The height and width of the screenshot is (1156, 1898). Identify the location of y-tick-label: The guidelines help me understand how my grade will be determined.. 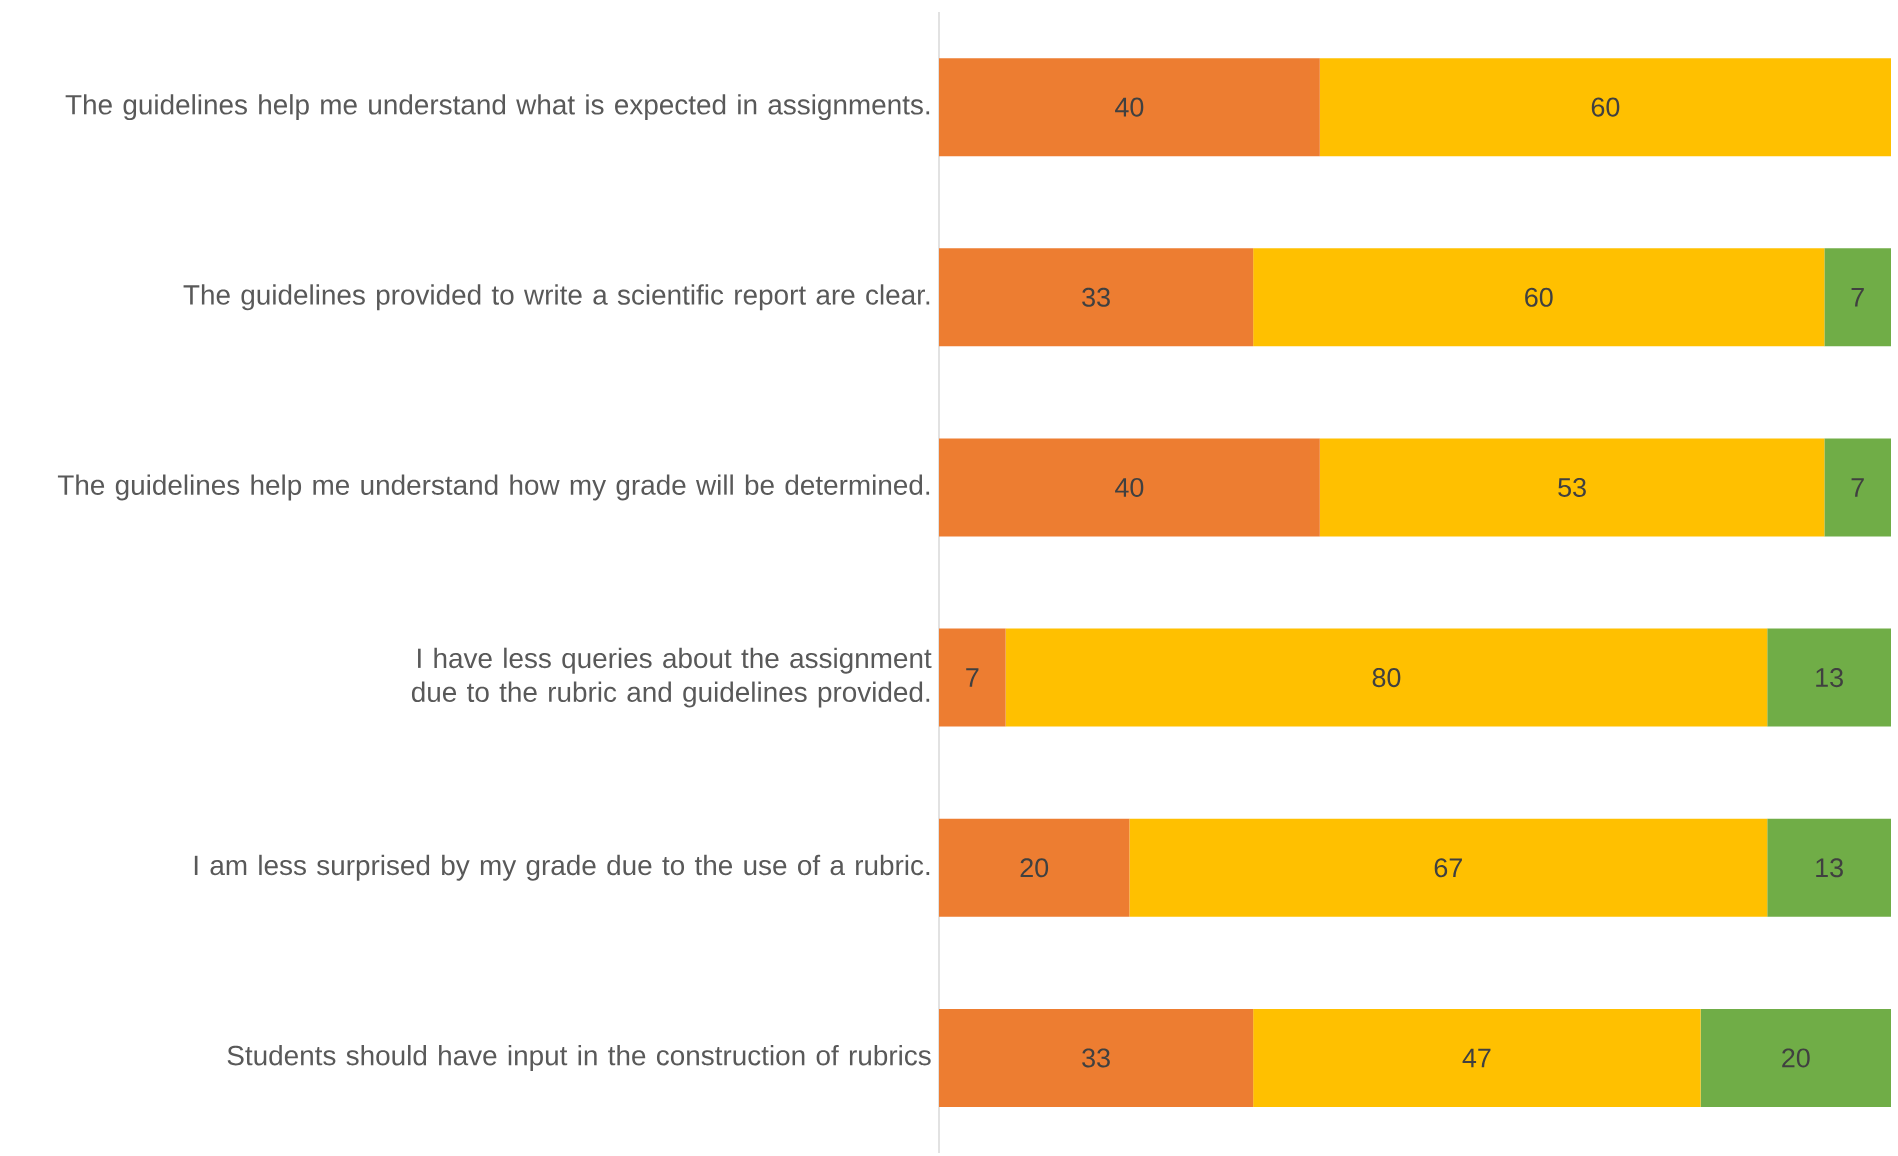
(493, 487).